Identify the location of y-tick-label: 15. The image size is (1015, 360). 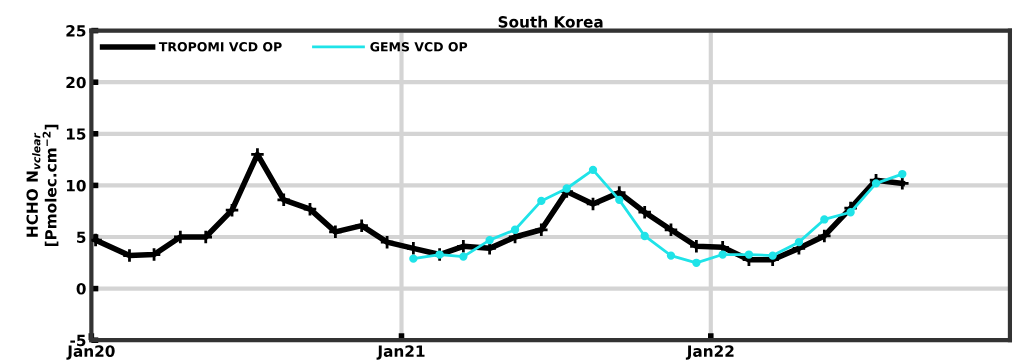
(76, 134).